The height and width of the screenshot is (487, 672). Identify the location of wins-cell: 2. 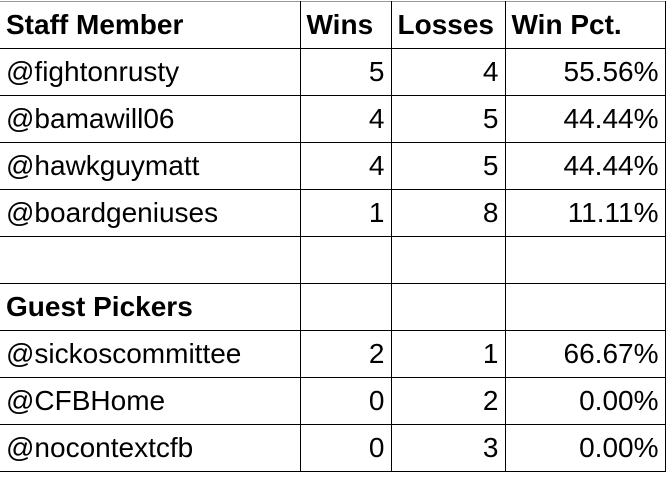
(345, 354).